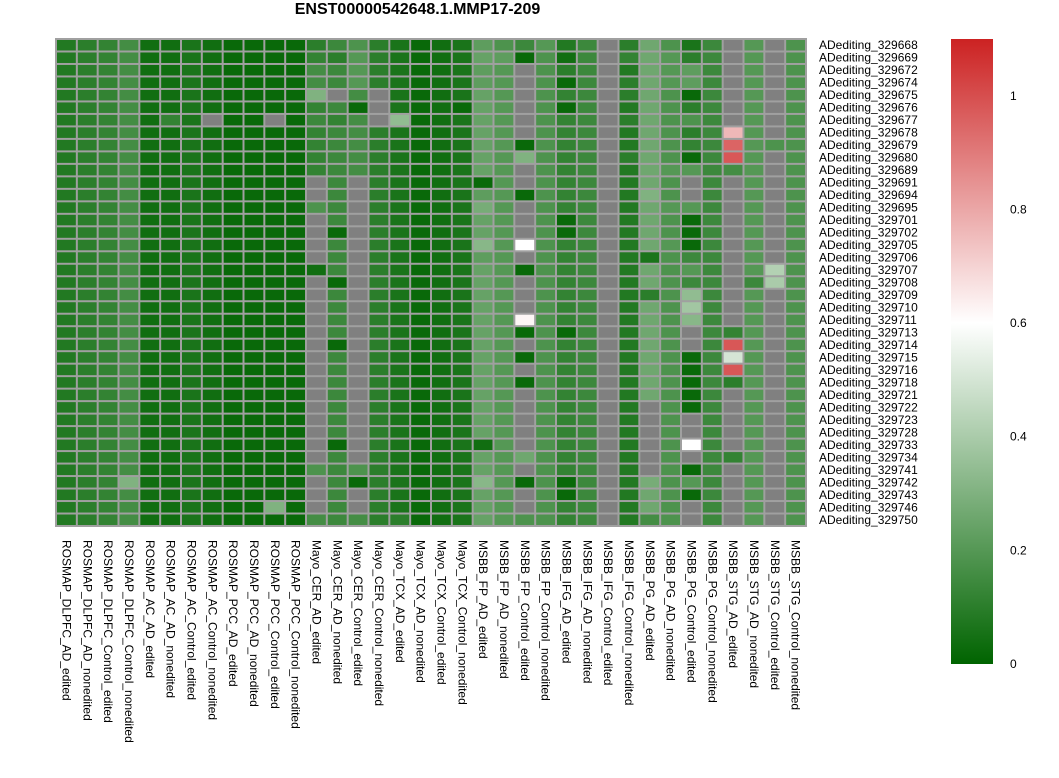 This screenshot has height=778, width=1059. What do you see at coordinates (1018, 380) in the screenshot?
I see `legend-ticks: 0 0.2 0.4 0.6 0.8 1` at bounding box center [1018, 380].